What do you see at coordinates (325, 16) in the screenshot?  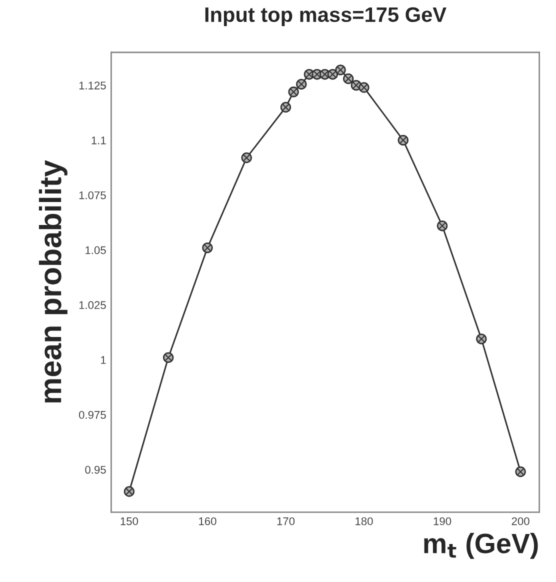 I see `chart-title: Input top mass=175 GeV` at bounding box center [325, 16].